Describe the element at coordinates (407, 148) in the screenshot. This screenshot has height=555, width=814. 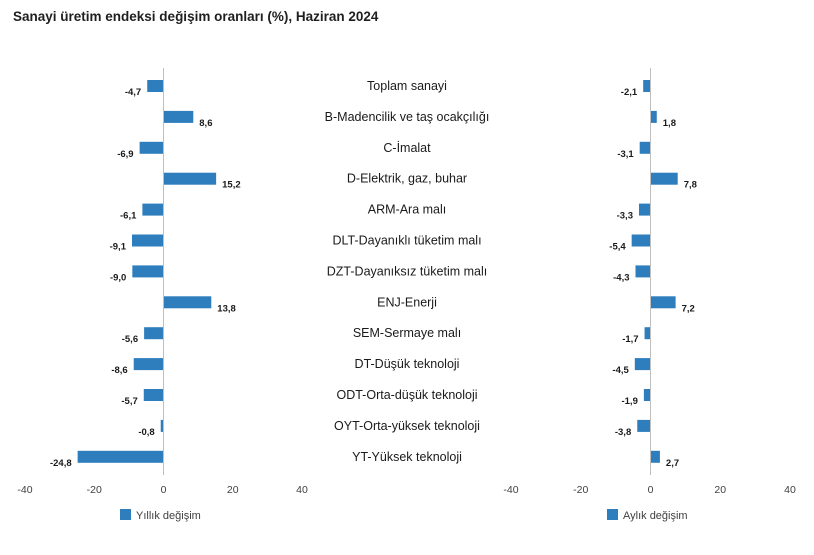
I see `category-label: C-İmalat` at that location.